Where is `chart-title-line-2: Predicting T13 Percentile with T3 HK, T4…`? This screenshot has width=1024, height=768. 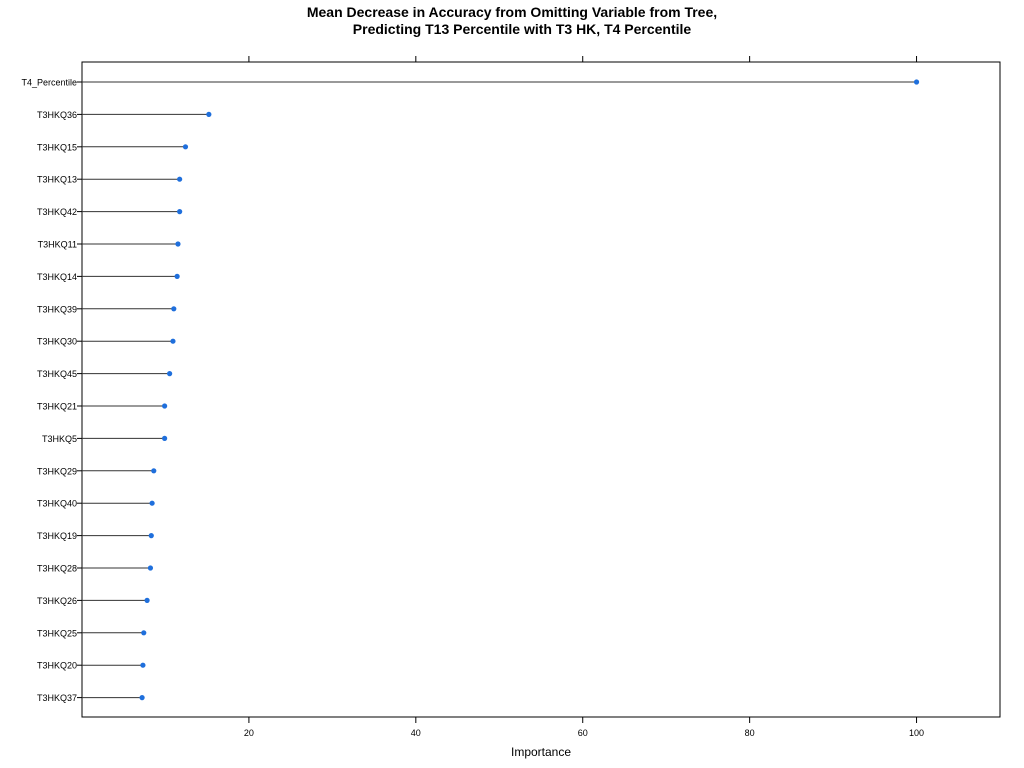 chart-title-line-2: Predicting T13 Percentile with T3 HK, T4… is located at coordinates (522, 29).